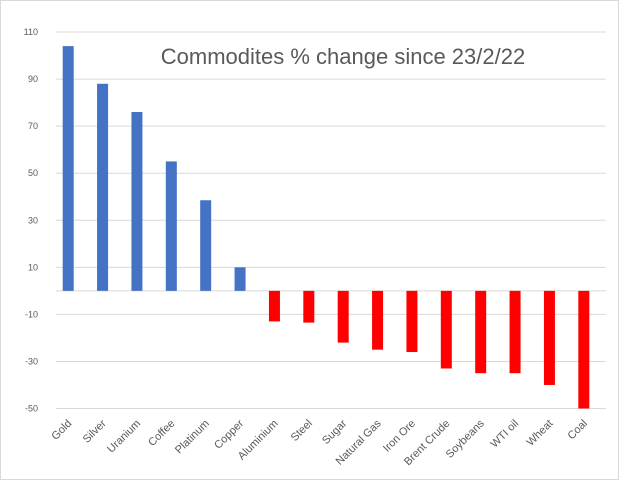  What do you see at coordinates (343, 56) in the screenshot?
I see `chart-title: Commodites % change since 23/2/22` at bounding box center [343, 56].